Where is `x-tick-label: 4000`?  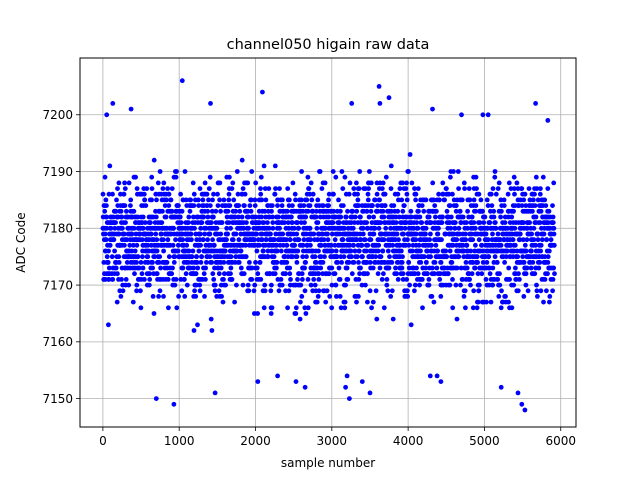
x-tick-label: 4000 is located at coordinates (408, 441).